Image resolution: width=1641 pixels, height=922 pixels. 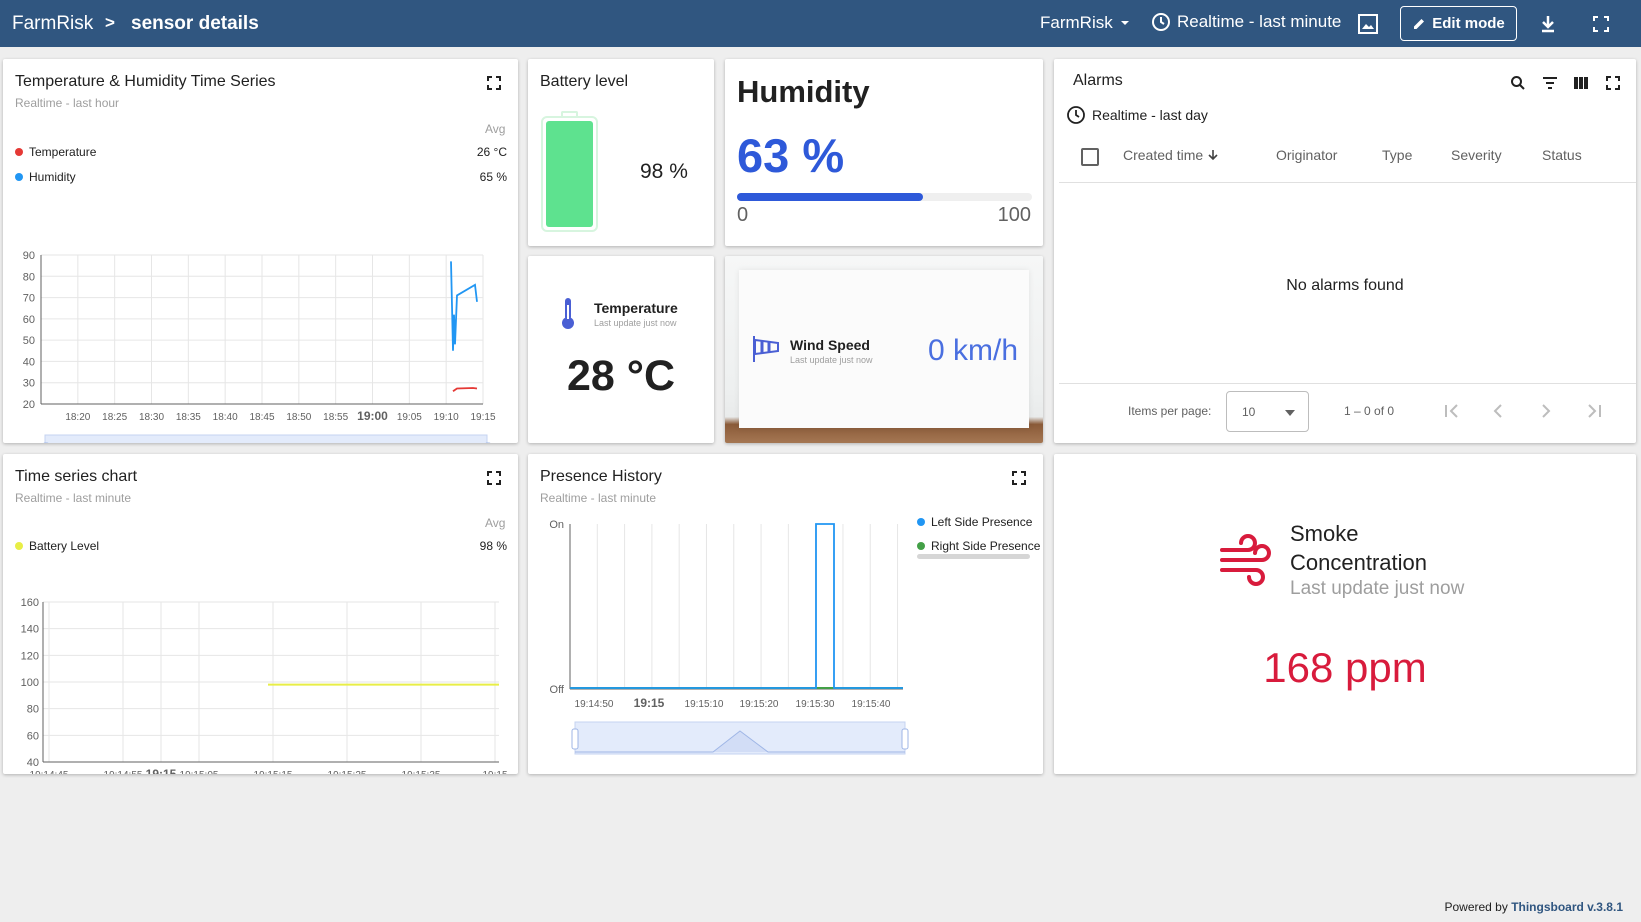 I want to click on card-title: Humidity, so click(x=803, y=91).